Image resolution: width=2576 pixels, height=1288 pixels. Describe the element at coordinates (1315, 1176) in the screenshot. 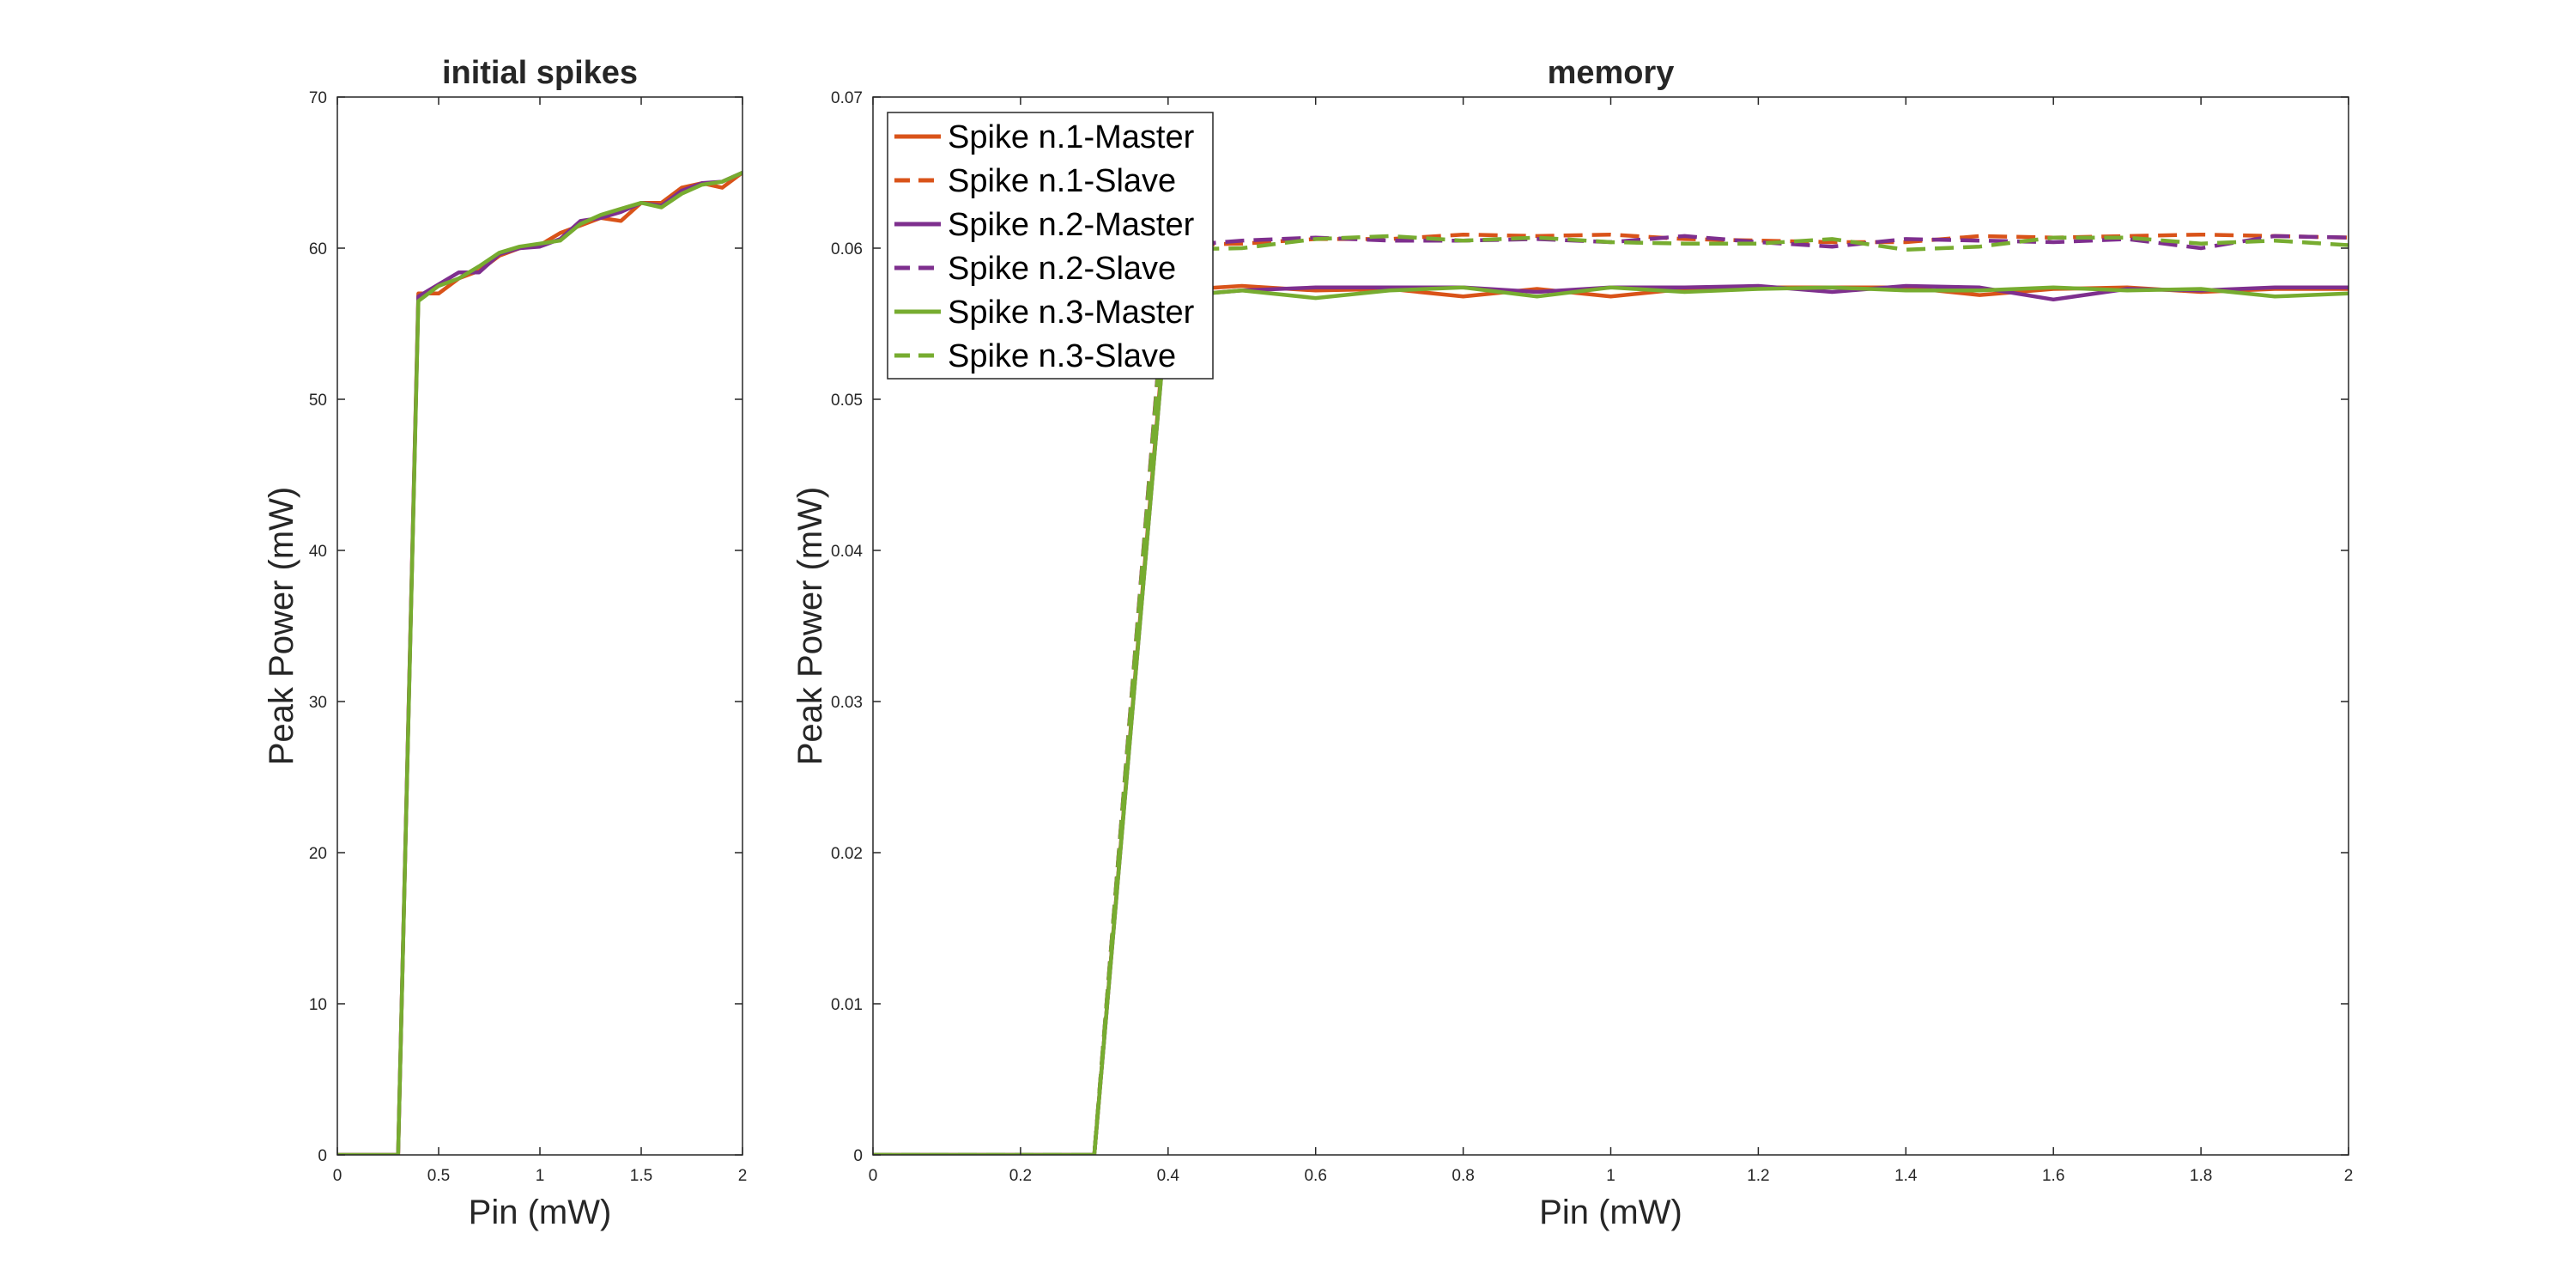

I see `memory-x-tick-label: 0.6` at that location.